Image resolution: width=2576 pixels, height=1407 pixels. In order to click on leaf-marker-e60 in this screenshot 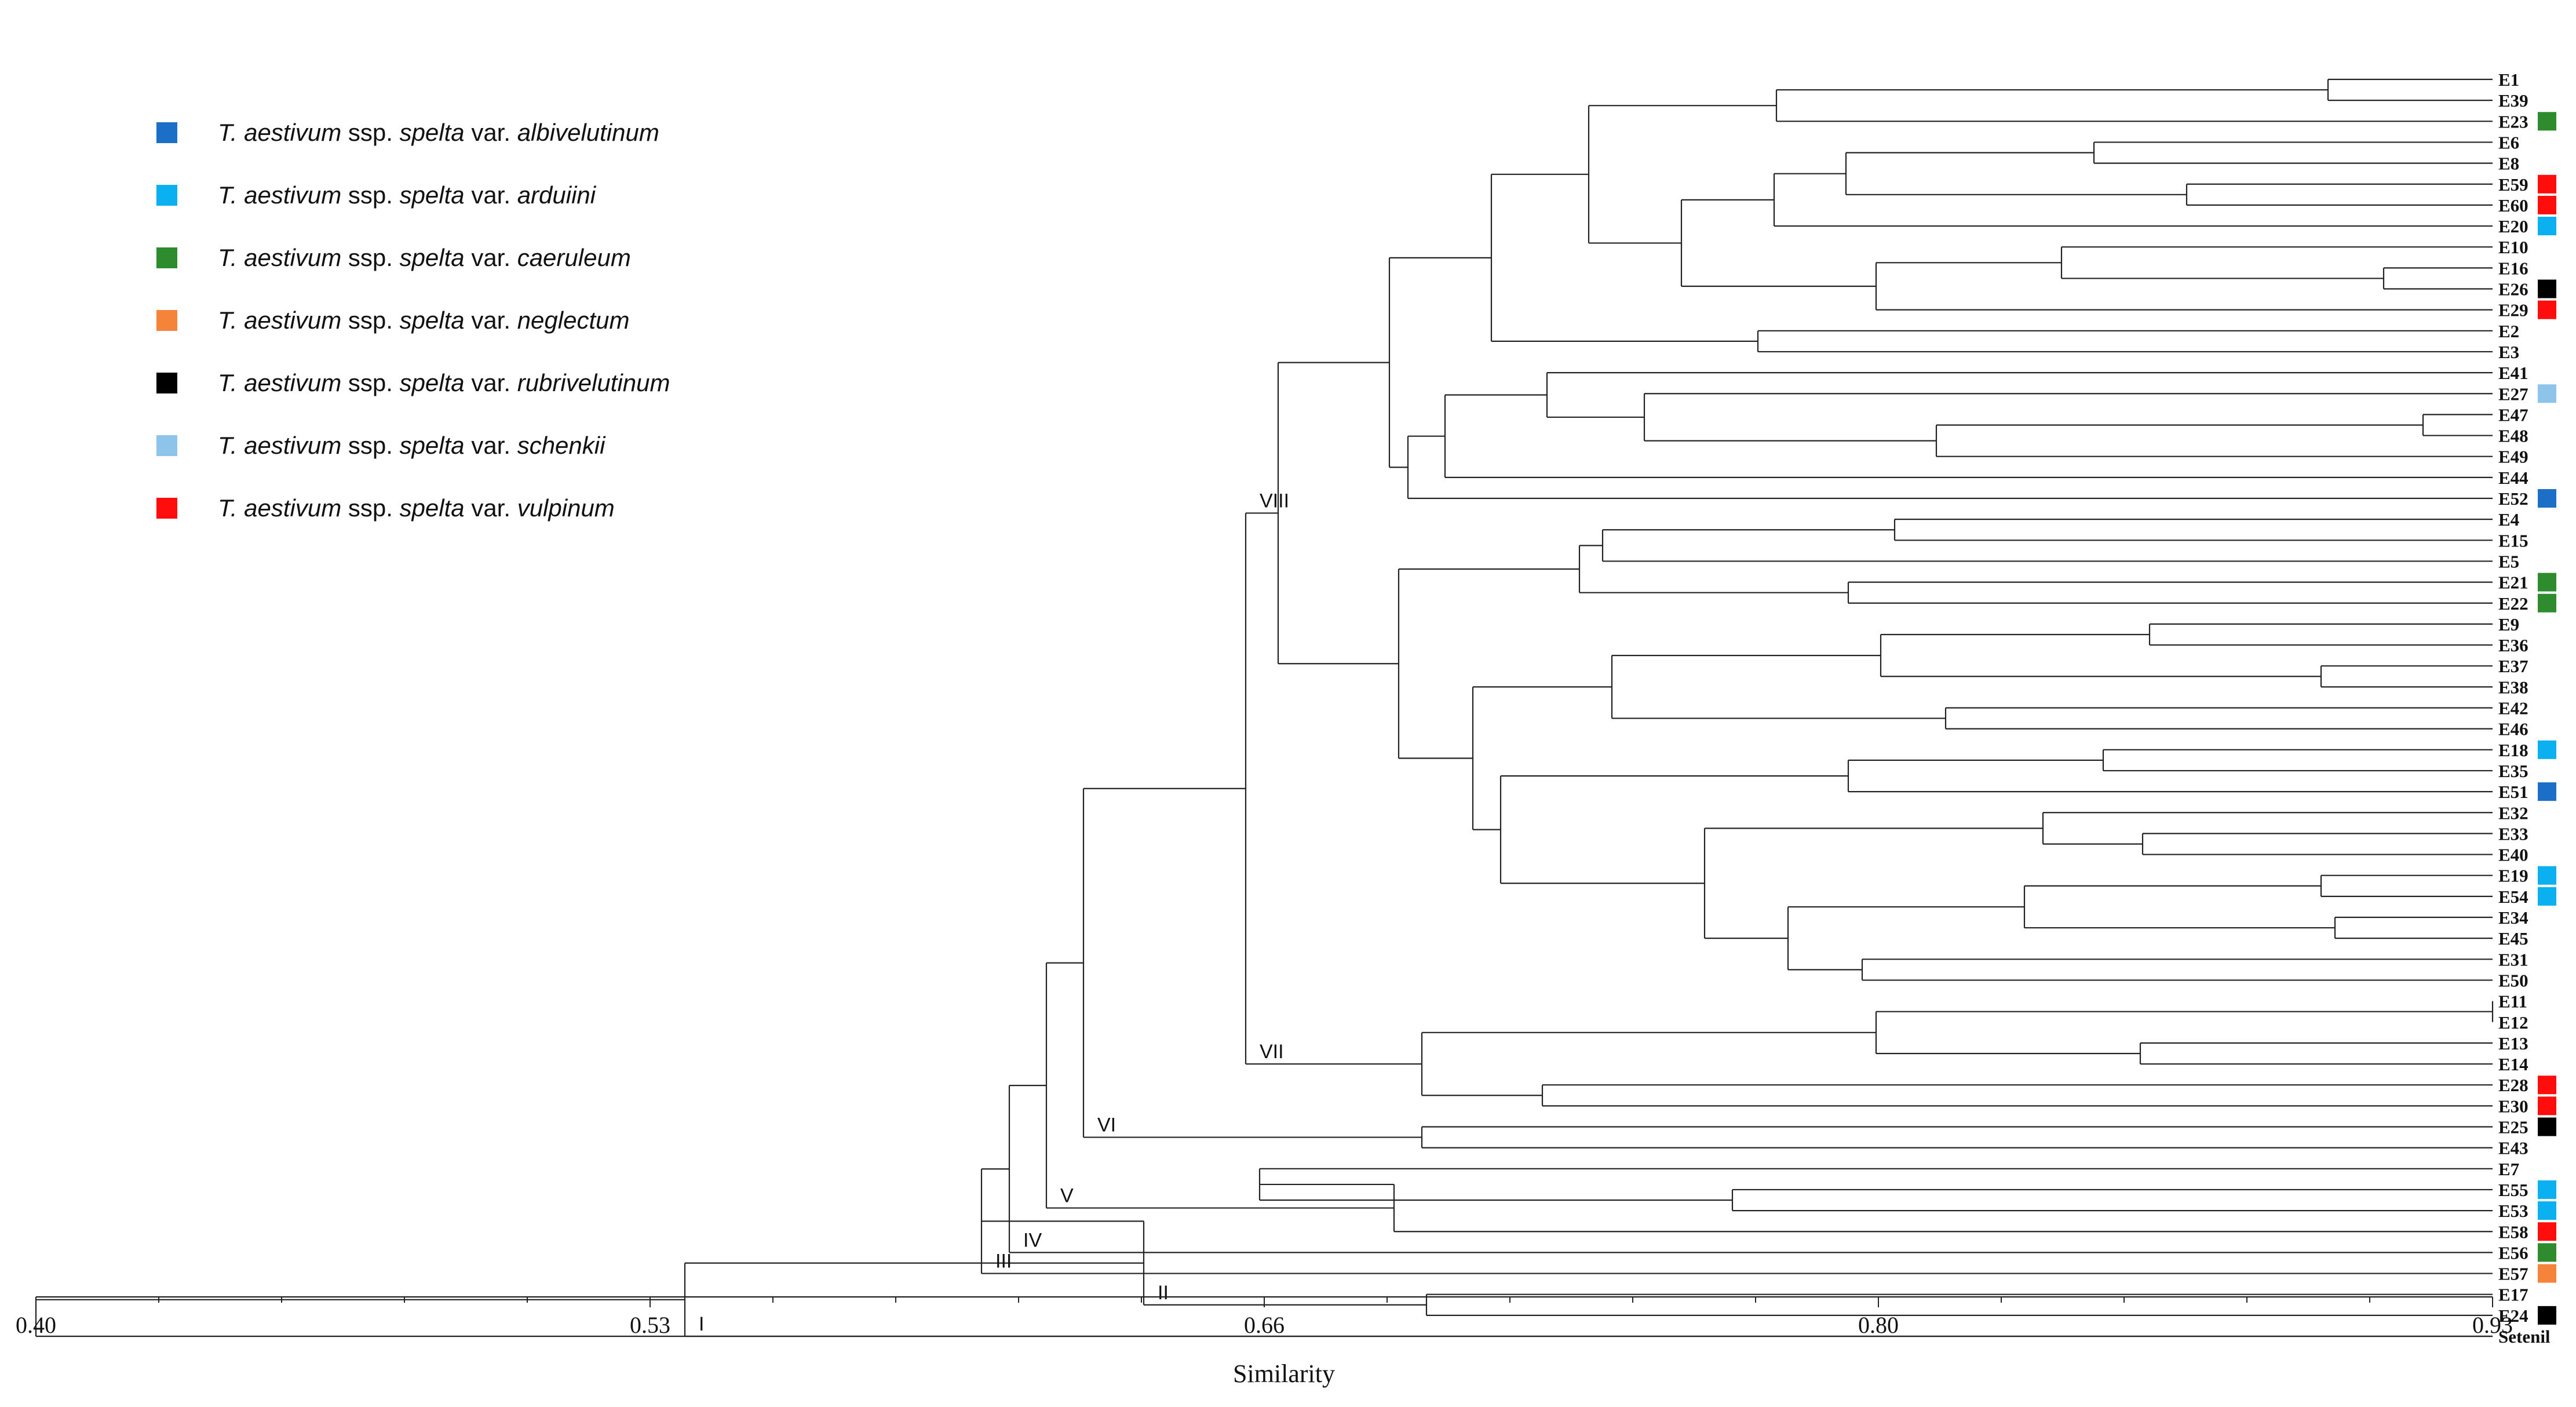, I will do `click(2547, 204)`.